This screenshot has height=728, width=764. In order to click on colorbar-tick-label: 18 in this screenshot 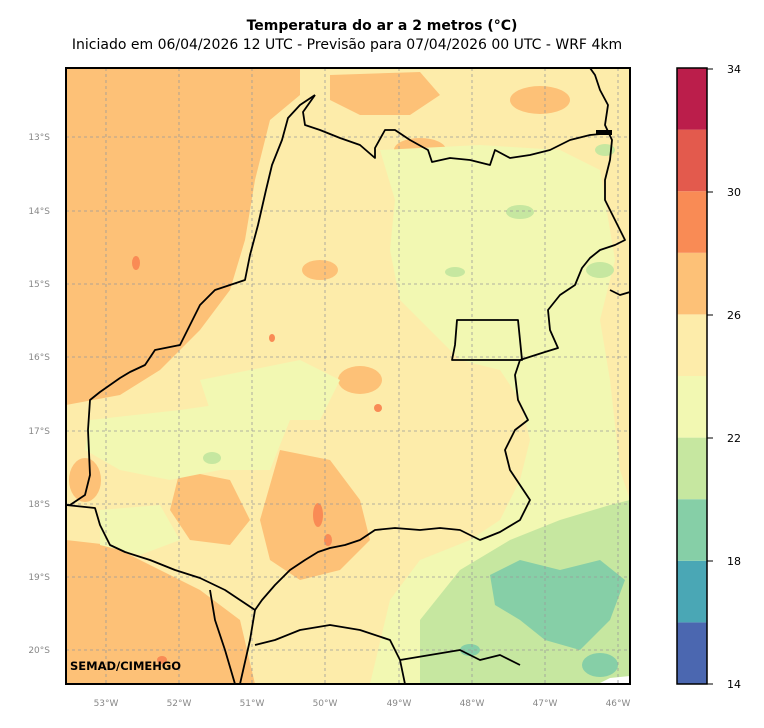, I will do `click(734, 561)`.